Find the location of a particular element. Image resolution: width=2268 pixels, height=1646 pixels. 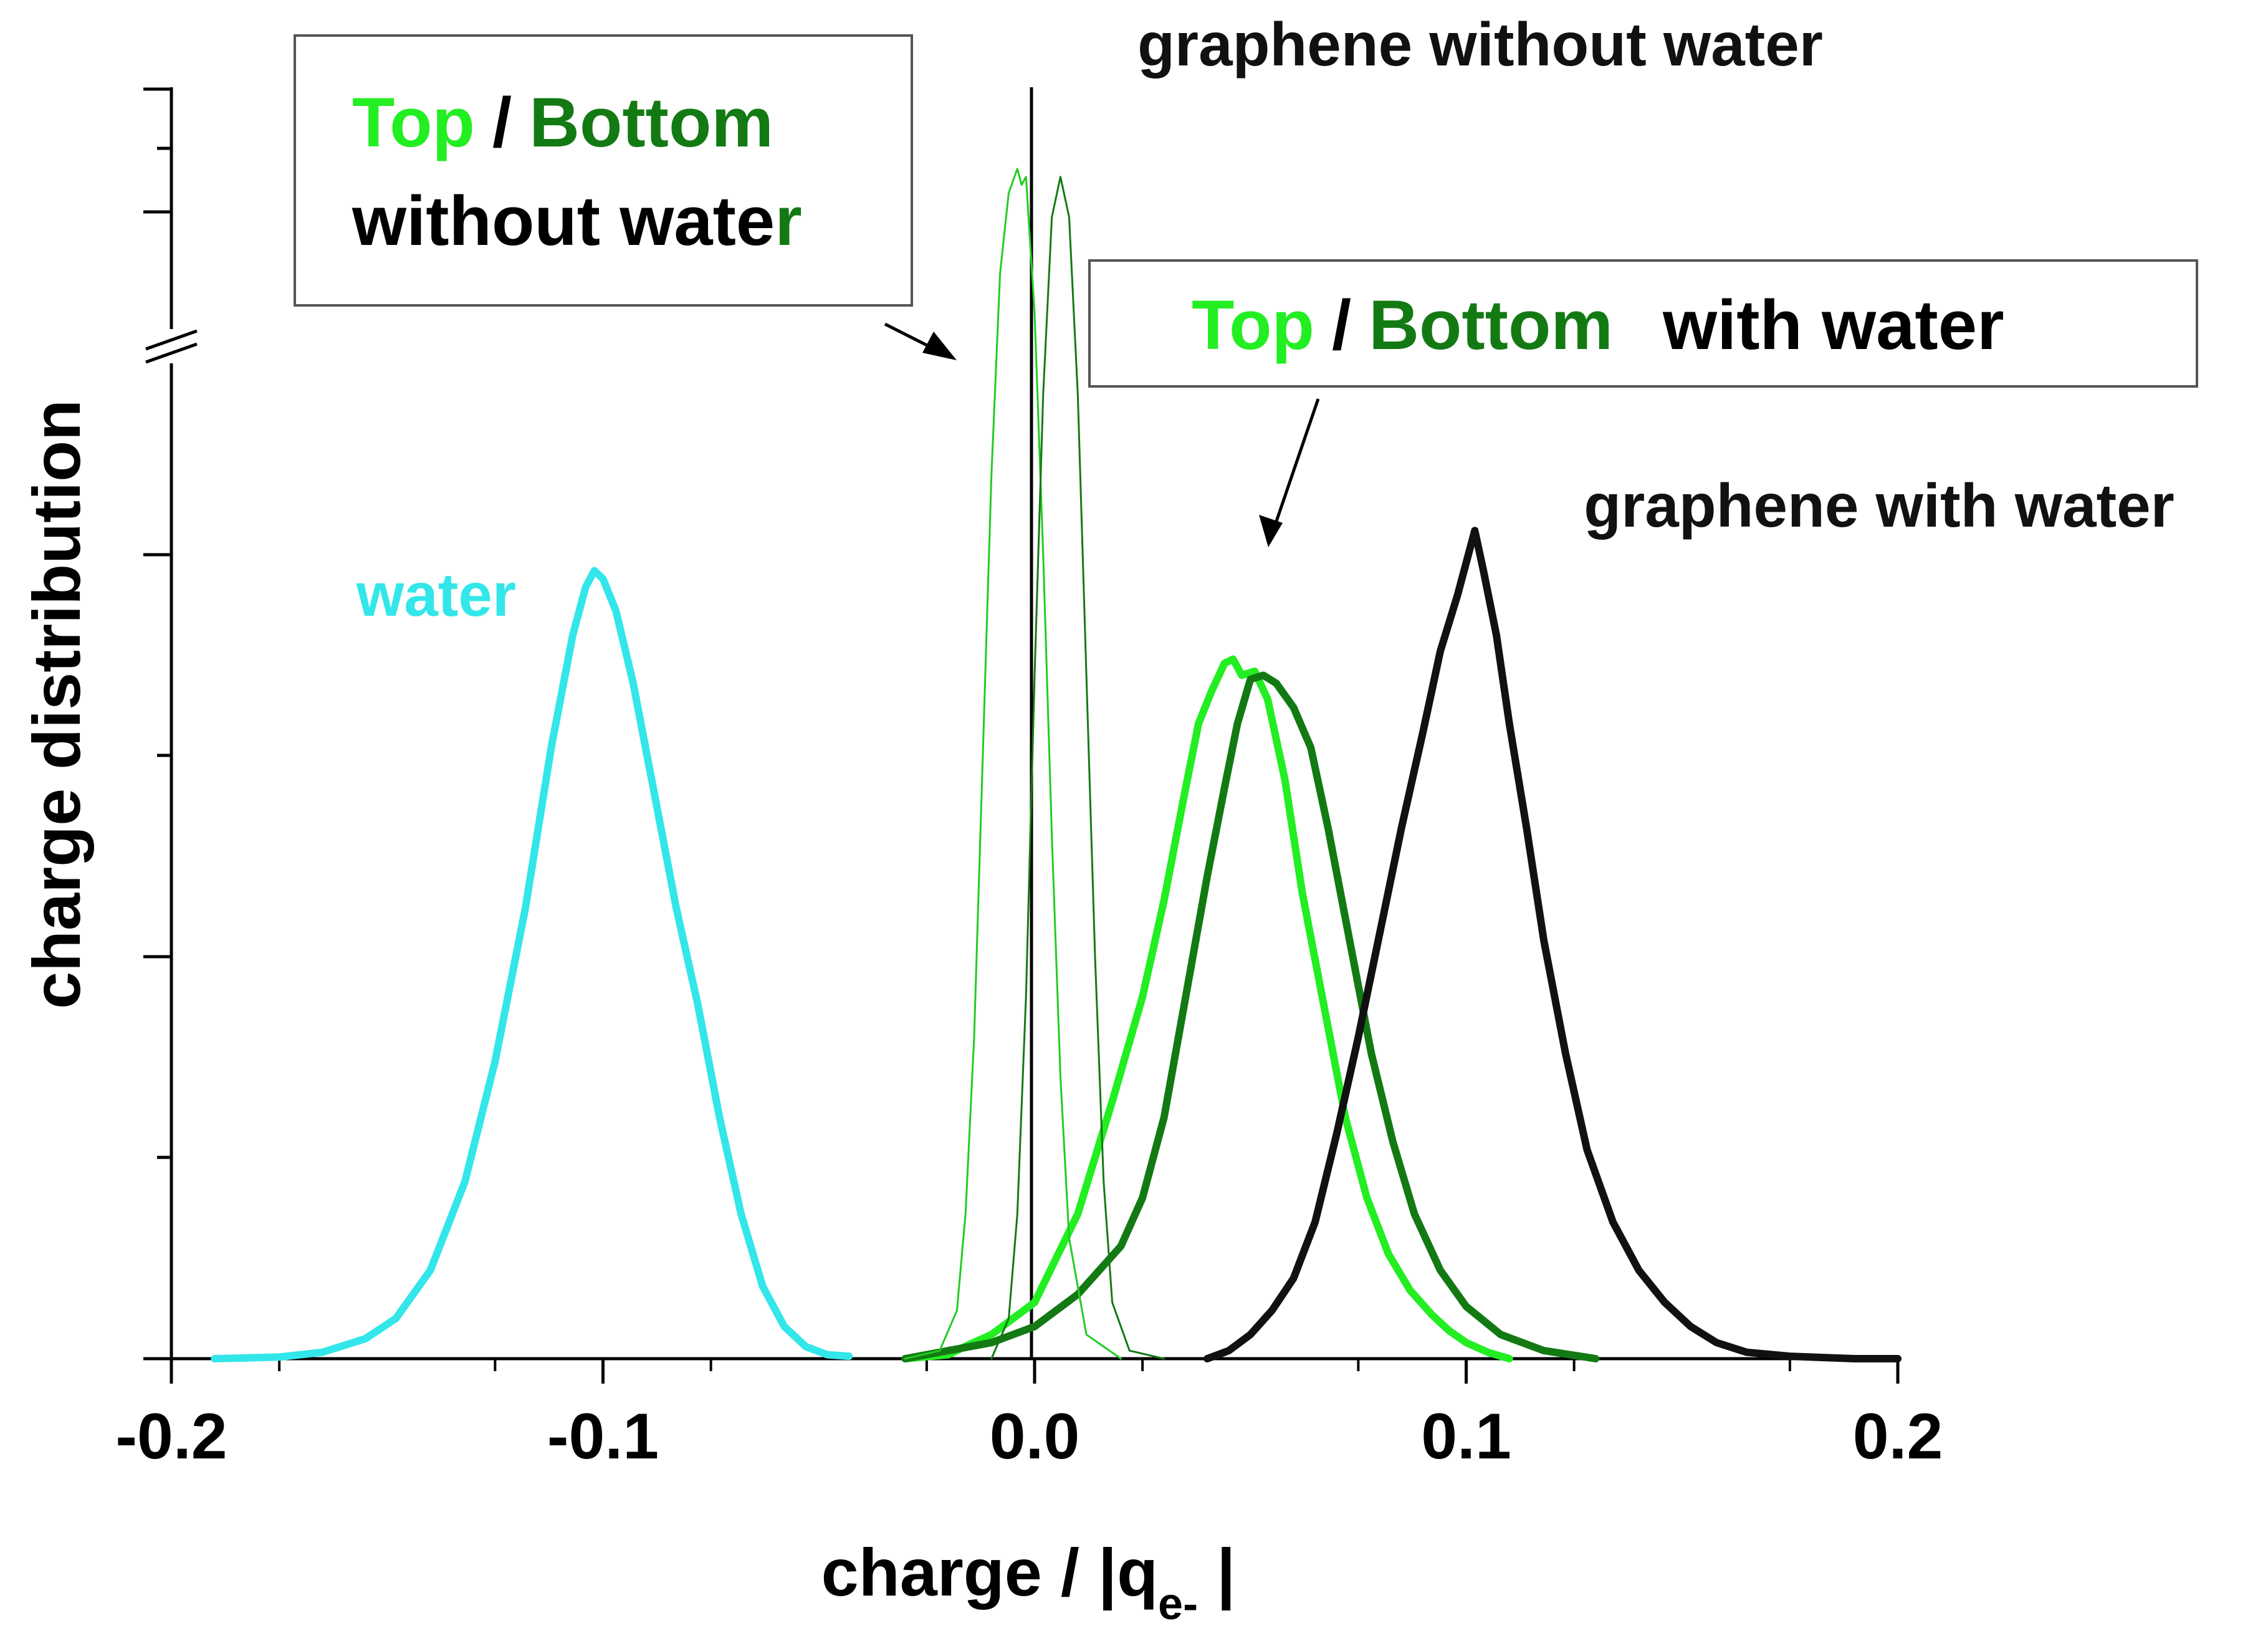

series-bottom-with-water is located at coordinates (1250, 1016).